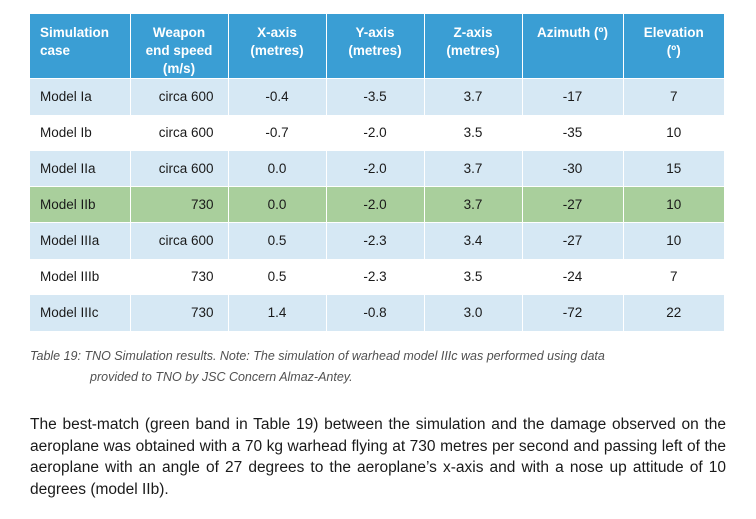  I want to click on table-row: Model Ib circa 600 -0.7 -2.0 3.5 -35 10, so click(377, 132).